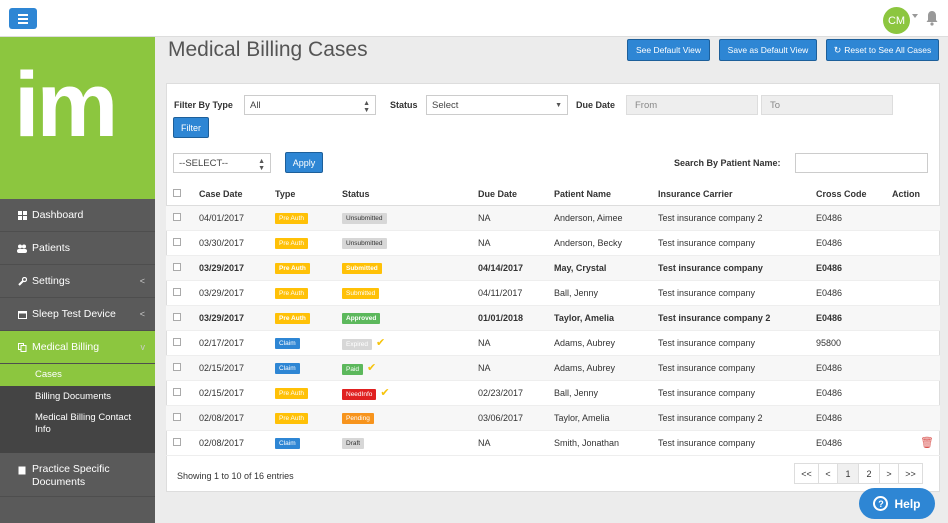 The width and height of the screenshot is (948, 523). Describe the element at coordinates (143, 347) in the screenshot. I see `chevron-down-icon: v` at that location.